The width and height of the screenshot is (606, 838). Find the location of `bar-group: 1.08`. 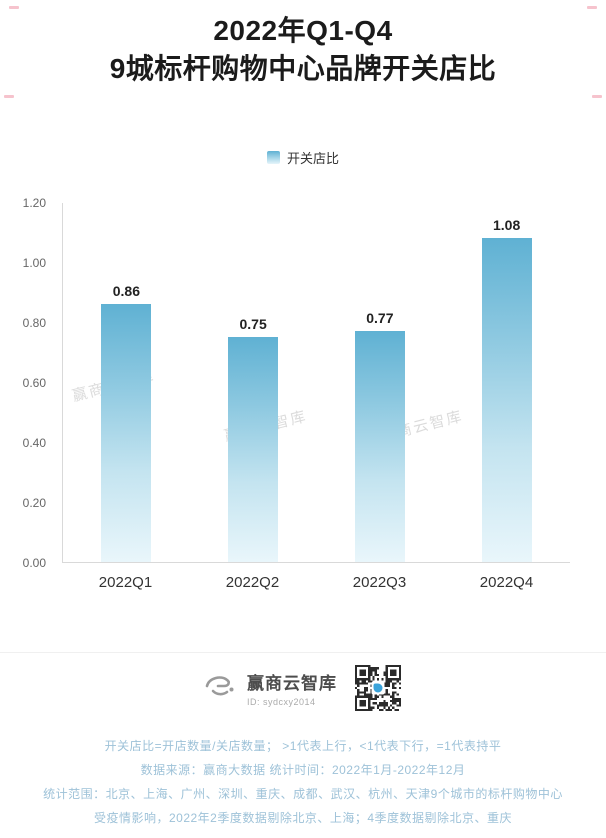

bar-group: 1.08 is located at coordinates (506, 389).